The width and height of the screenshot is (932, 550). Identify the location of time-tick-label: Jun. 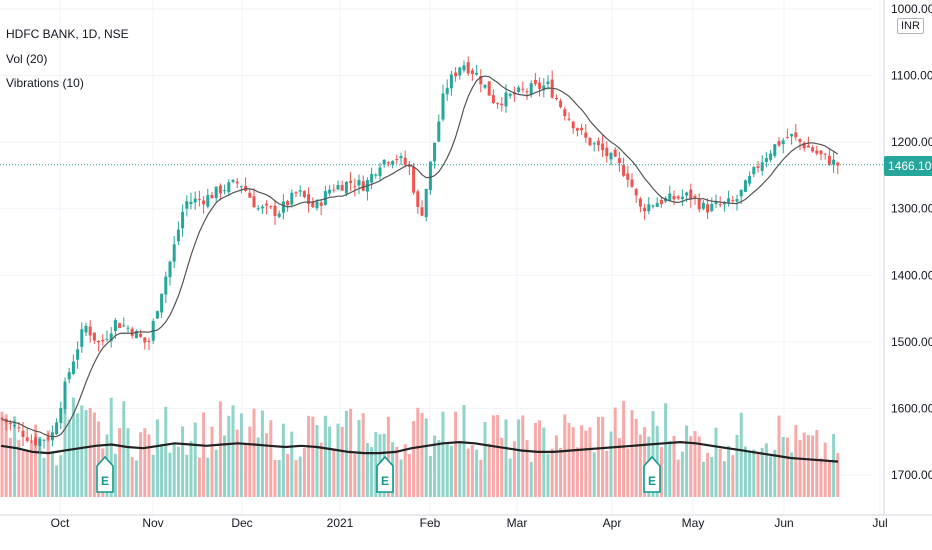
(783, 523).